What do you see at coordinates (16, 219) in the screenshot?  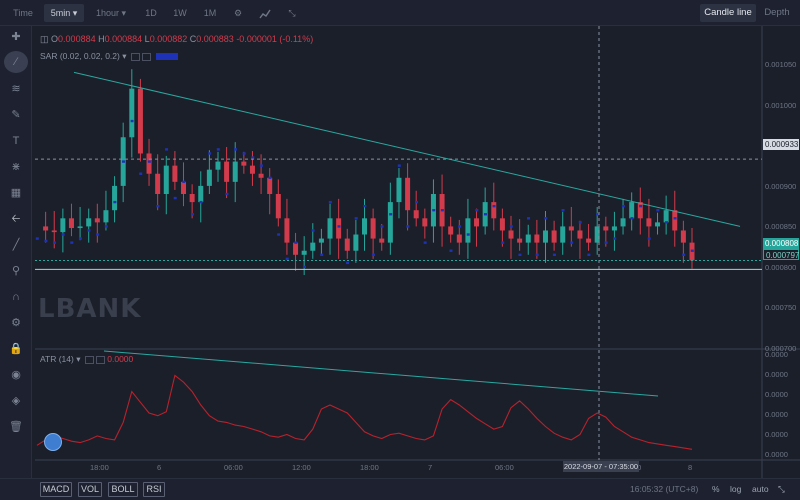 I see `back-arrow-icon: 🡠` at bounding box center [16, 219].